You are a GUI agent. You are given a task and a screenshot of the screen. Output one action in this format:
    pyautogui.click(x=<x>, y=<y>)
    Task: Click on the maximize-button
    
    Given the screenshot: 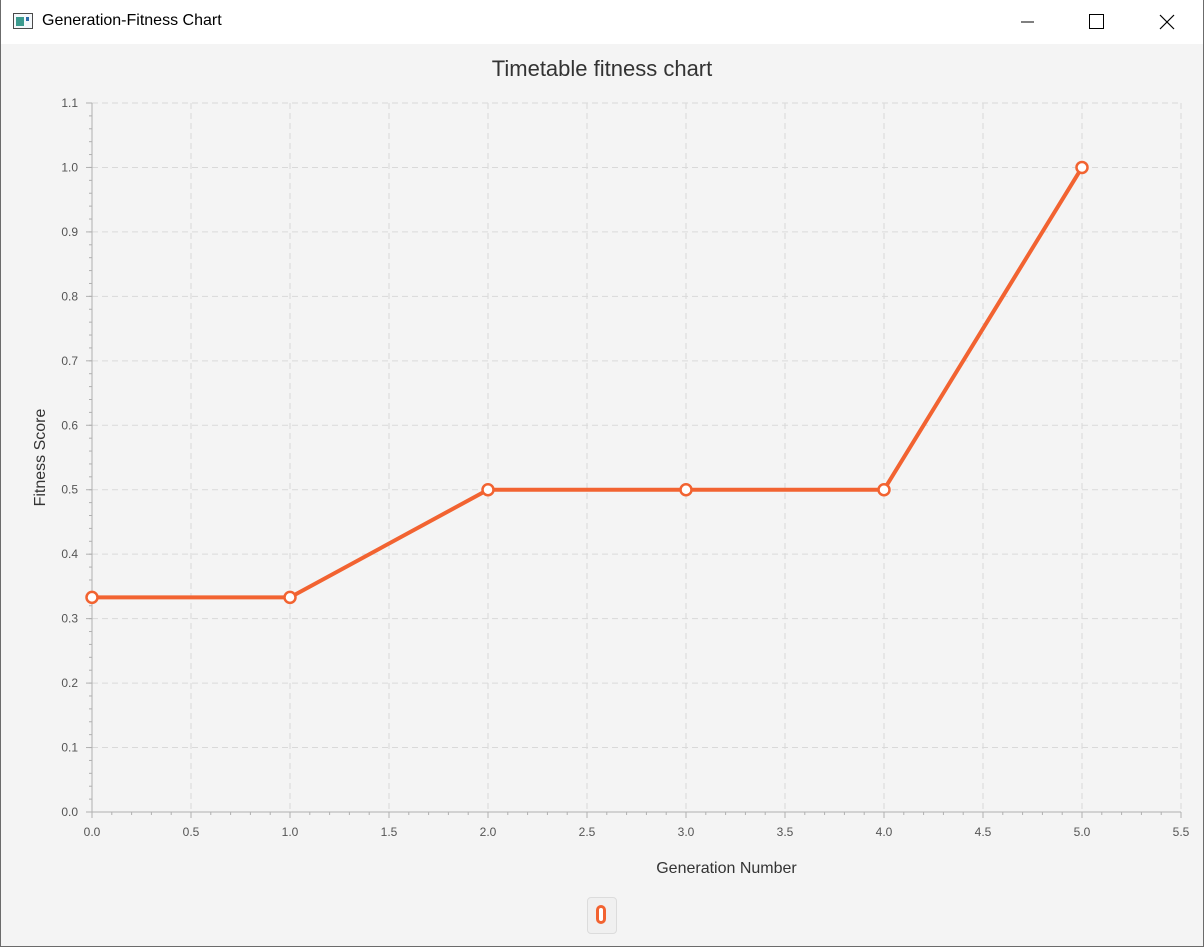 What is the action you would take?
    pyautogui.click(x=1096, y=22)
    